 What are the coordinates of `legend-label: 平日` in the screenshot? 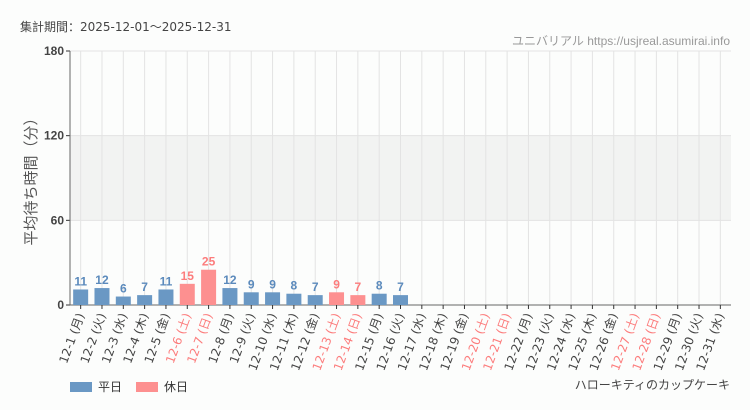 It's located at (110, 387).